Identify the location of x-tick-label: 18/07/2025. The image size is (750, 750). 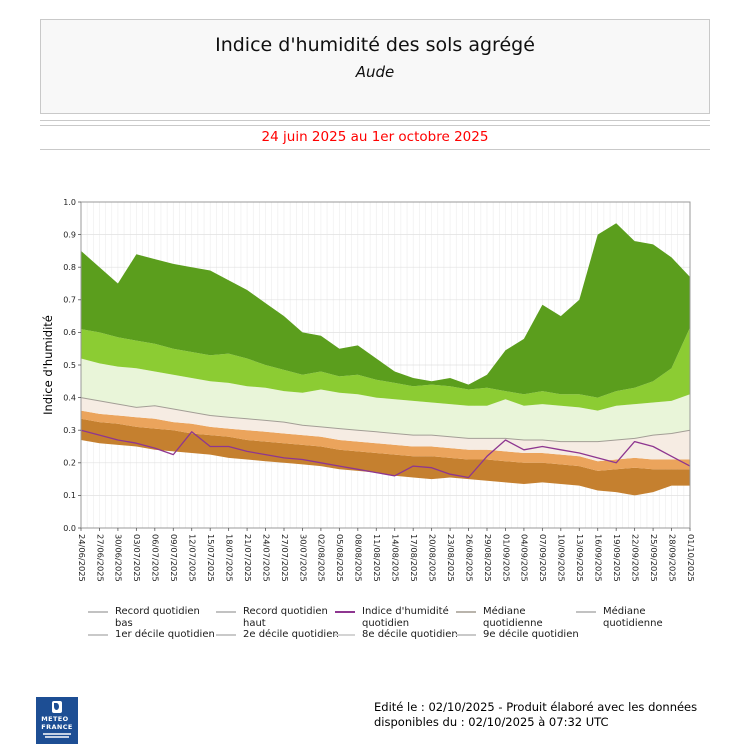
(229, 558).